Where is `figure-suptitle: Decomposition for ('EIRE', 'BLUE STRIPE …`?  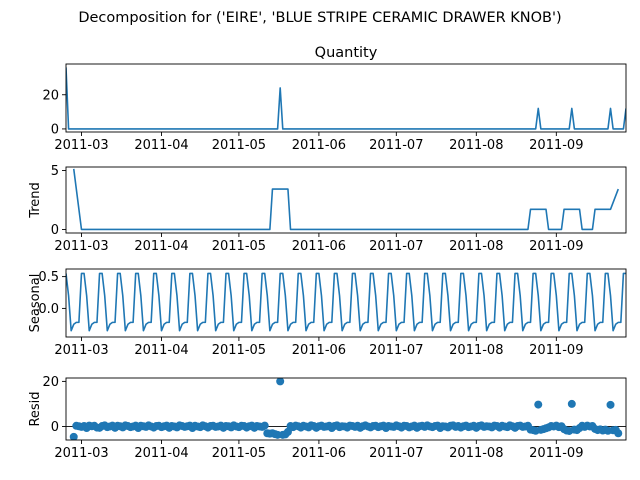 figure-suptitle: Decomposition for ('EIRE', 'BLUE STRIPE … is located at coordinates (319, 18).